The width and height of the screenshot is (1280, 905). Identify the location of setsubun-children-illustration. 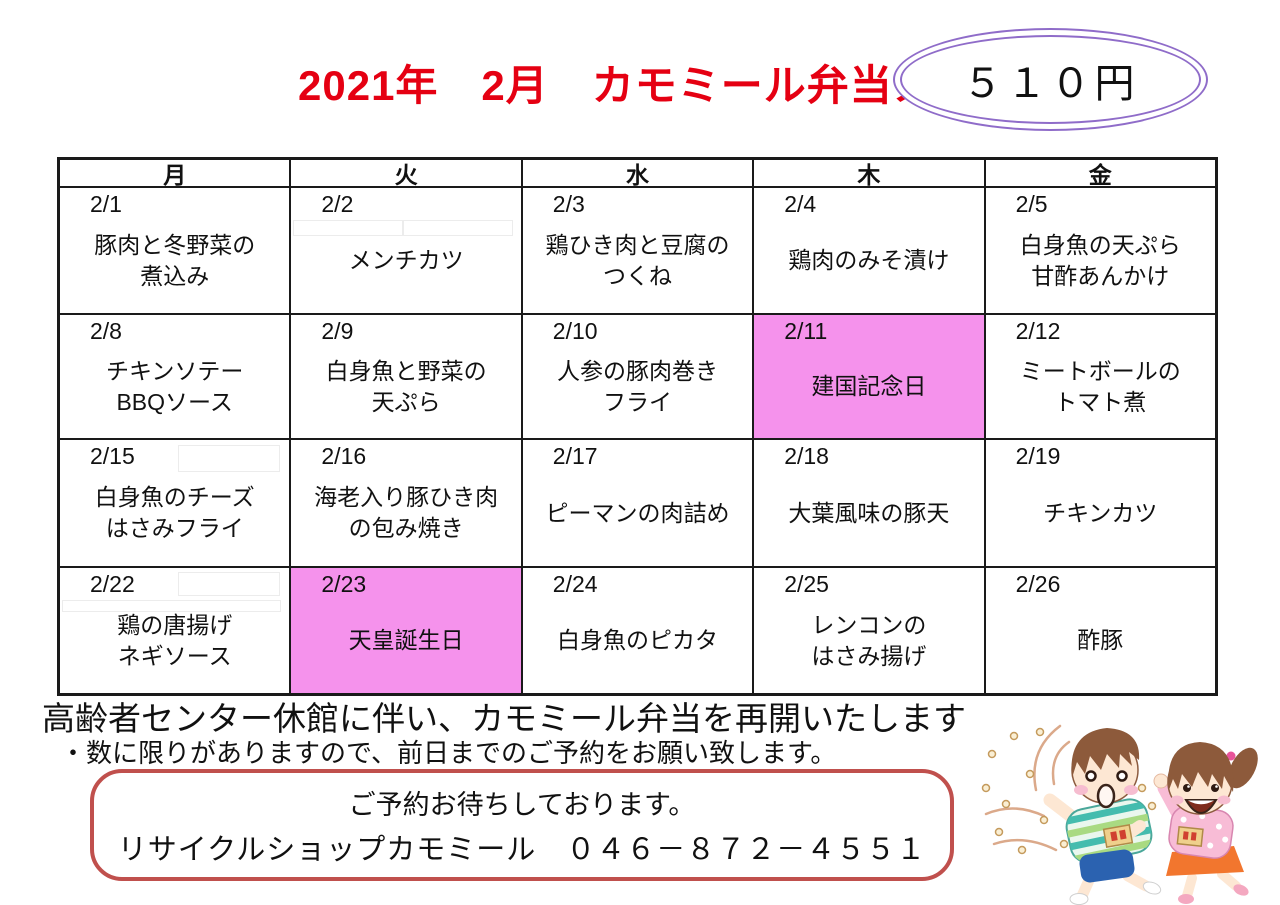
(1119, 814).